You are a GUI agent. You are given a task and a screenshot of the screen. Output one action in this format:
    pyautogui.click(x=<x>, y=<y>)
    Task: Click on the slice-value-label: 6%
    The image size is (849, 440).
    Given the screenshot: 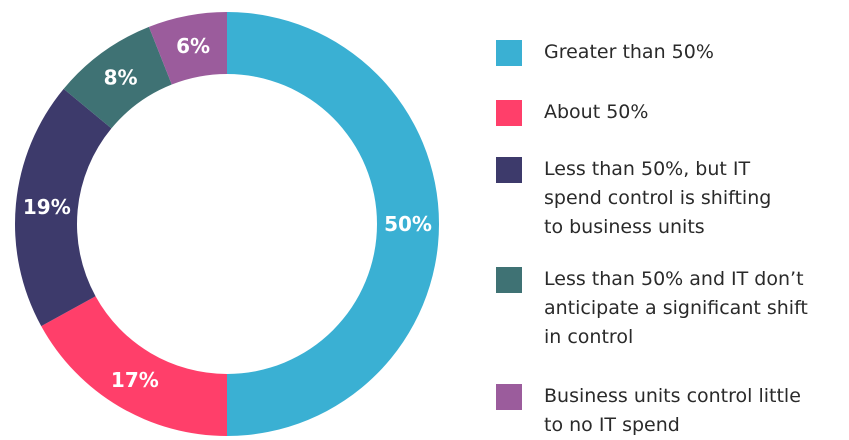 What is the action you would take?
    pyautogui.click(x=193, y=46)
    